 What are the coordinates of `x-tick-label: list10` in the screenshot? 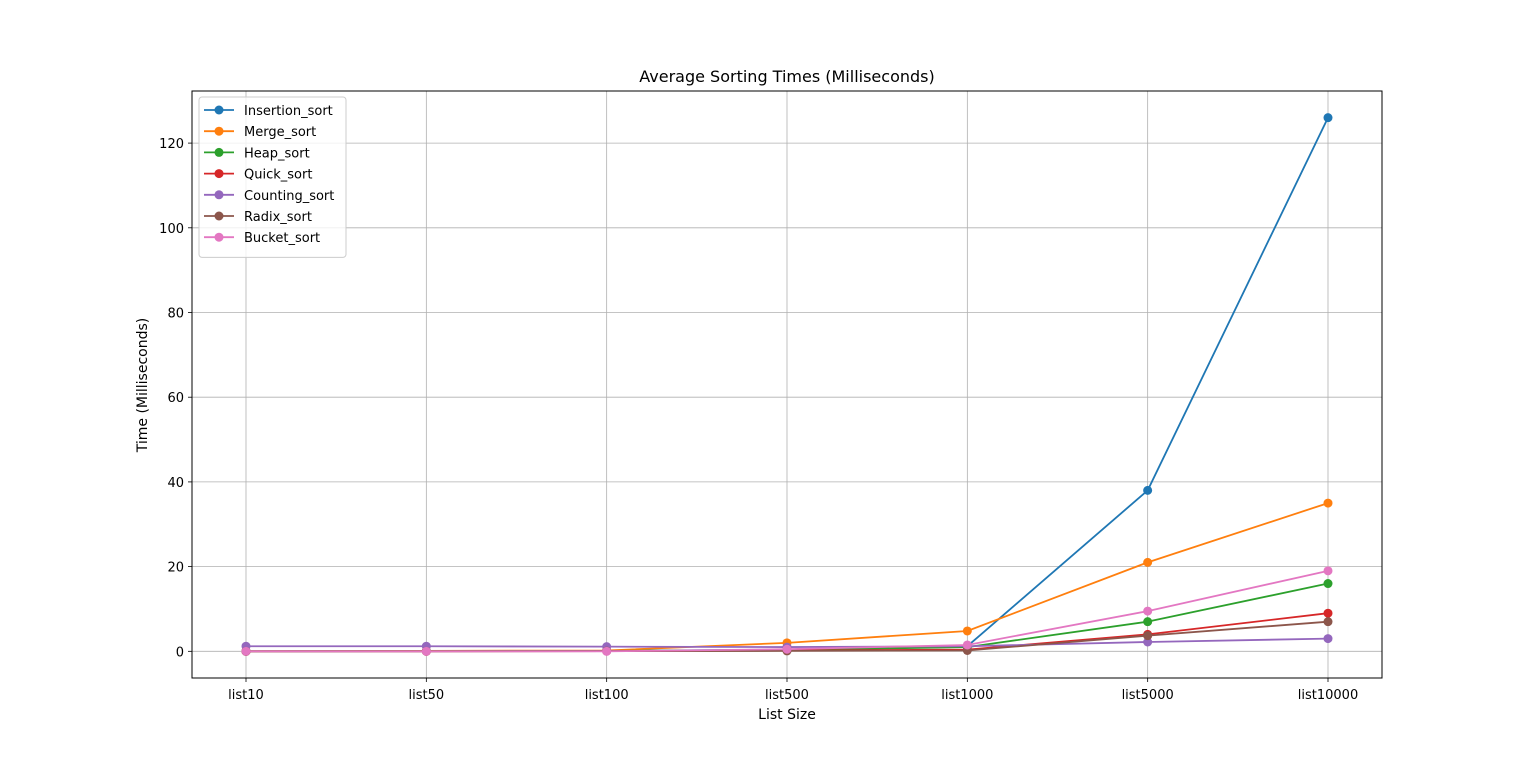 It's located at (246, 695).